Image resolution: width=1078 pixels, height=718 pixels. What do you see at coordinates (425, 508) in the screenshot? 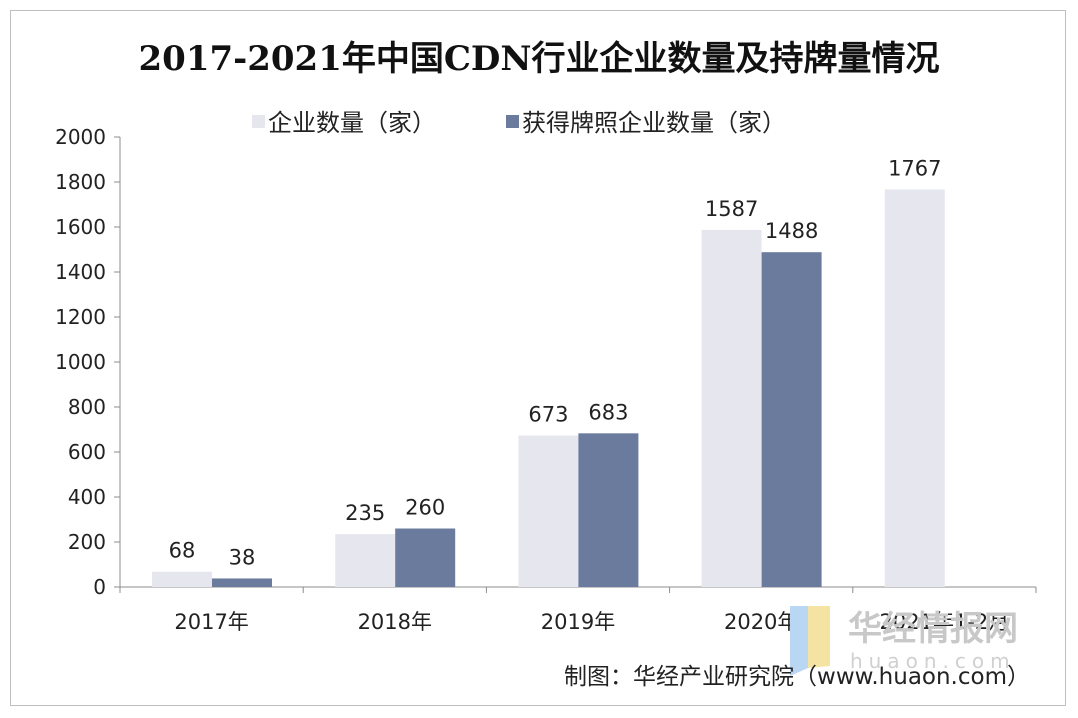
I see `data-label: 260` at bounding box center [425, 508].